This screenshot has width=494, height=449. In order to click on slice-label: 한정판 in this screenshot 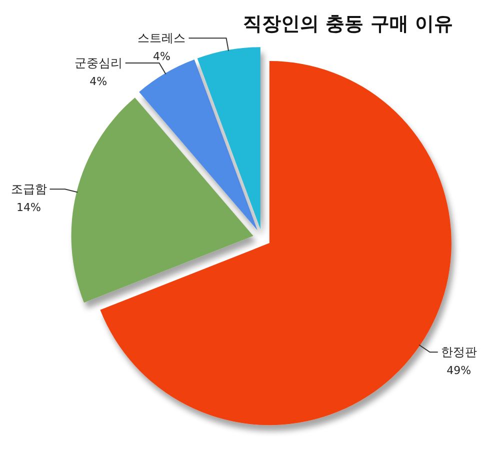, I will do `click(458, 352)`.